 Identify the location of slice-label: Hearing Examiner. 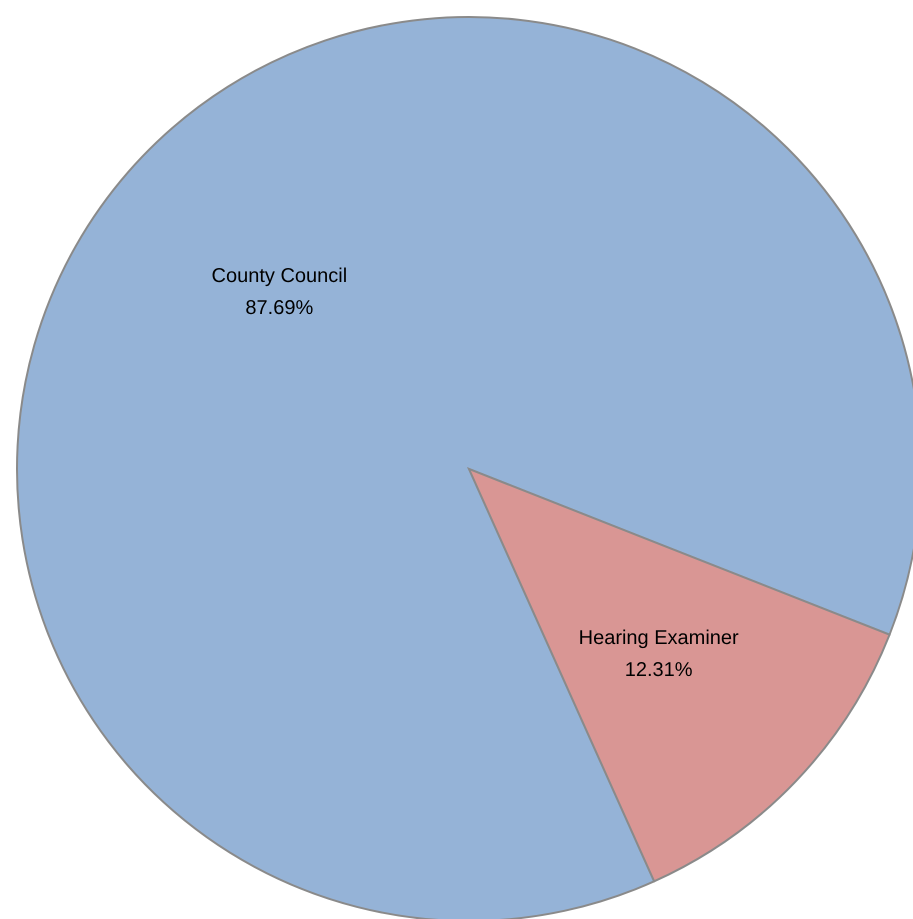
(659, 637).